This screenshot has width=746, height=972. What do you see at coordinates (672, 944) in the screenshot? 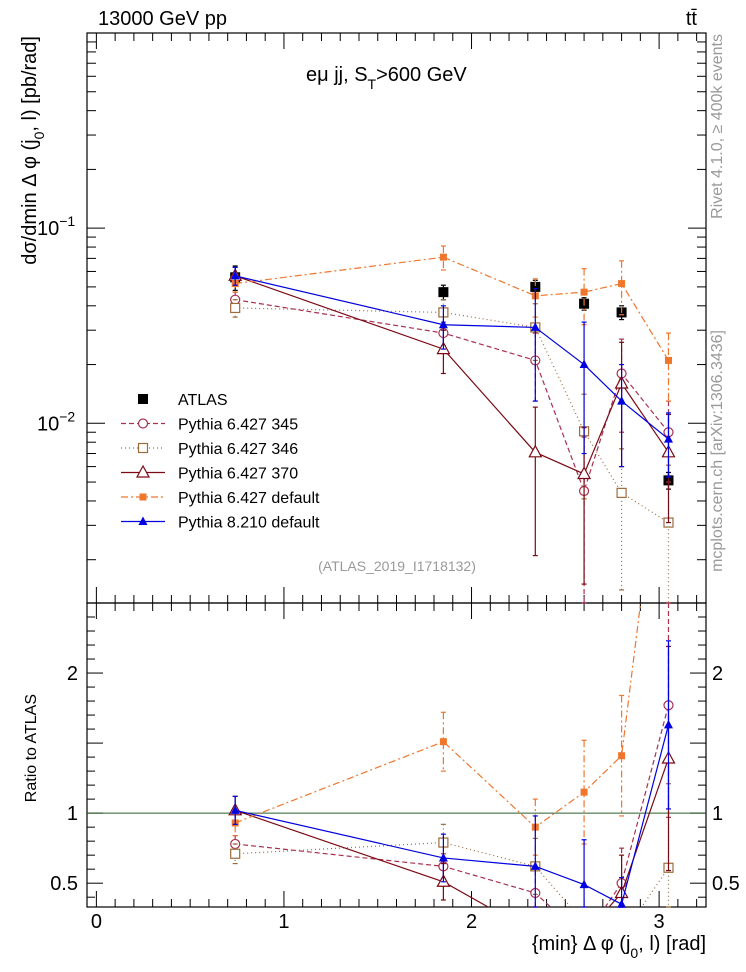
I see `x-axis-label-tail: , l) [rad]` at bounding box center [672, 944].